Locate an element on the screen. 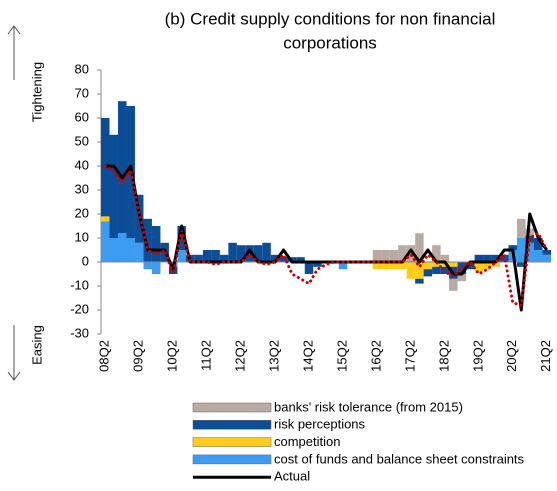  x-tick-label: 18Q2 is located at coordinates (443, 356).